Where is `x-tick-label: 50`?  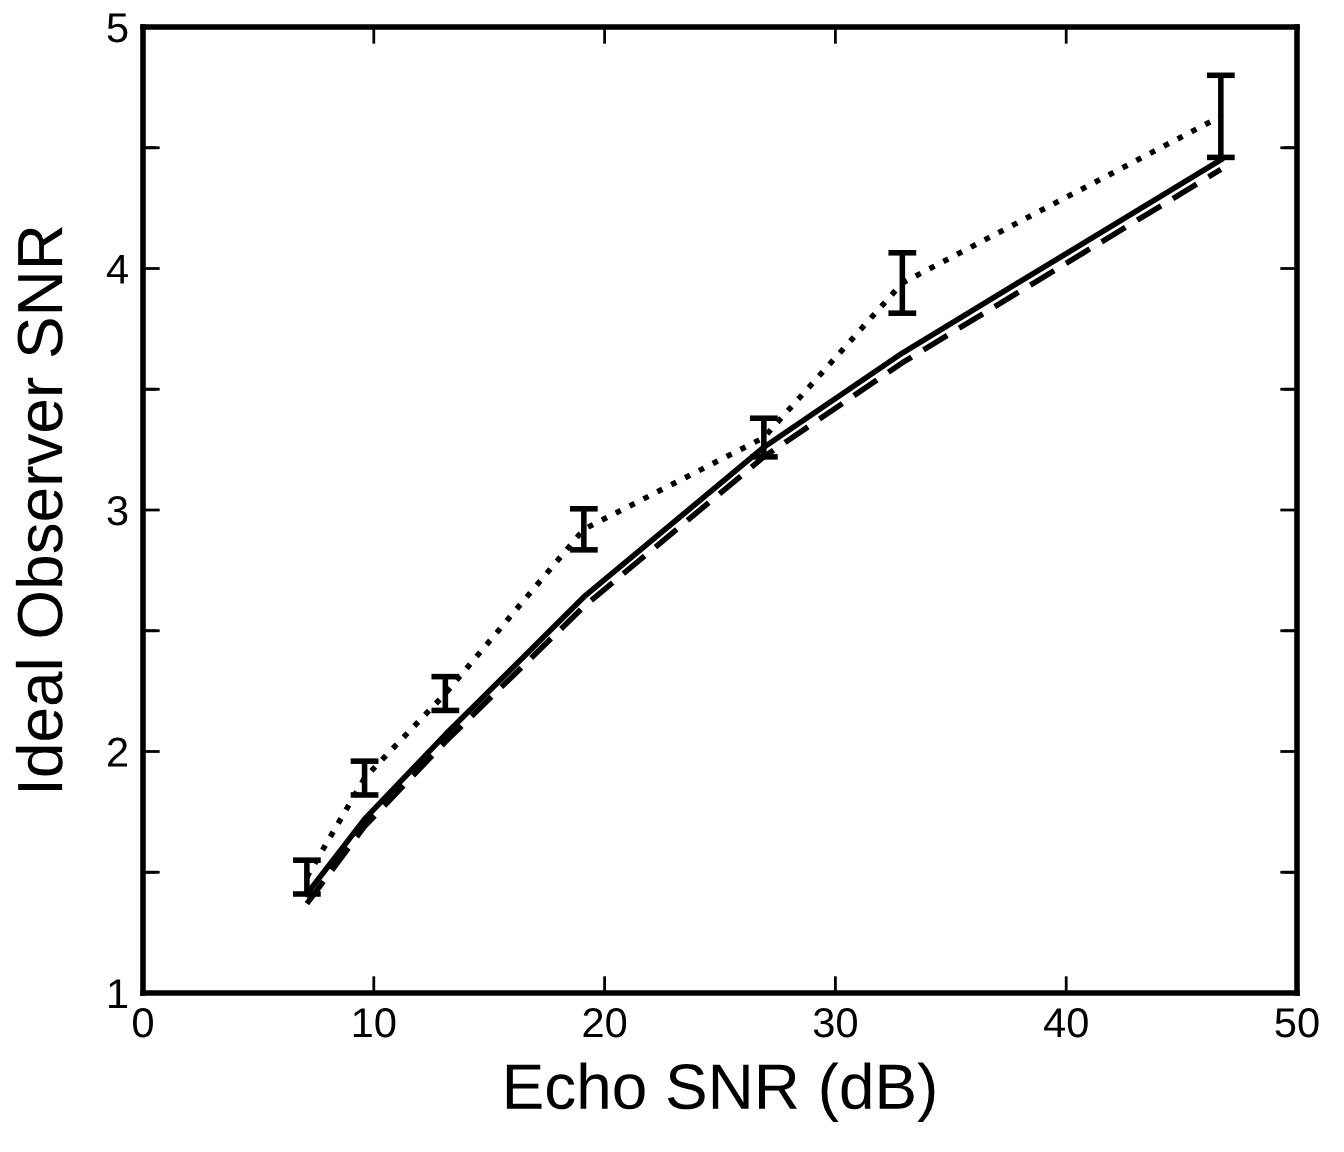
x-tick-label: 50 is located at coordinates (1297, 1022).